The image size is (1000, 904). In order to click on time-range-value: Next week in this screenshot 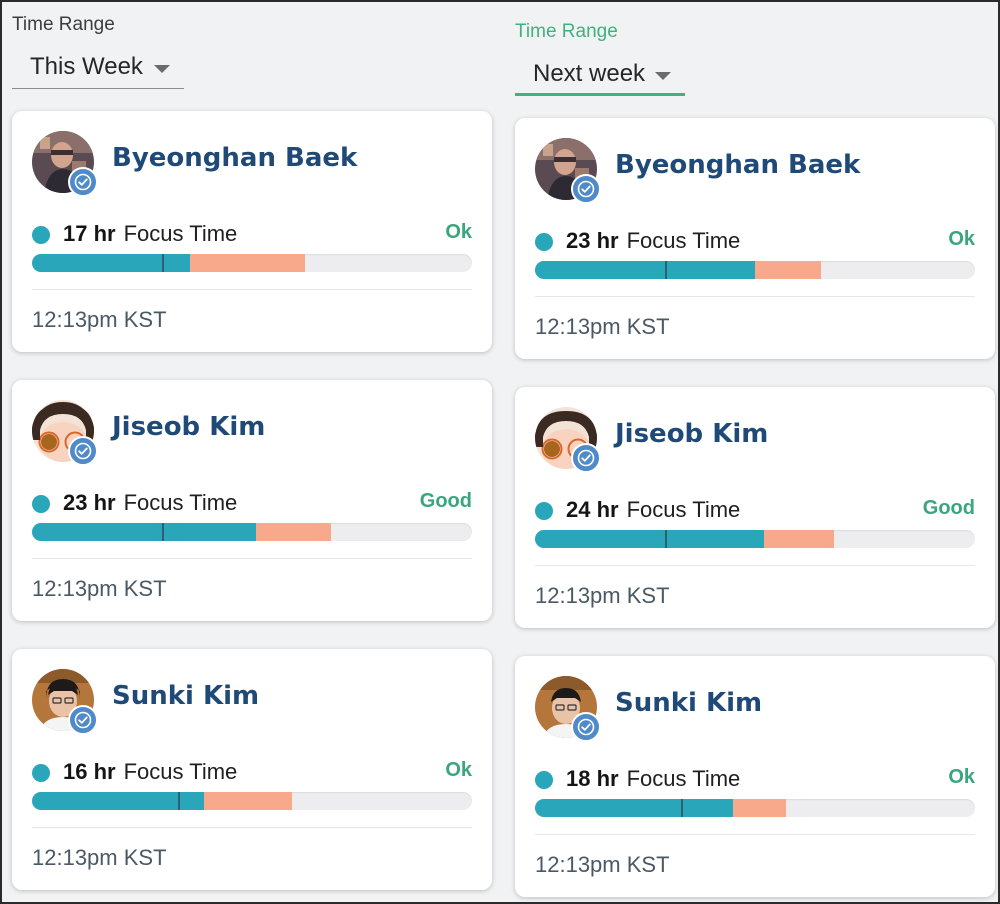, I will do `click(589, 73)`.